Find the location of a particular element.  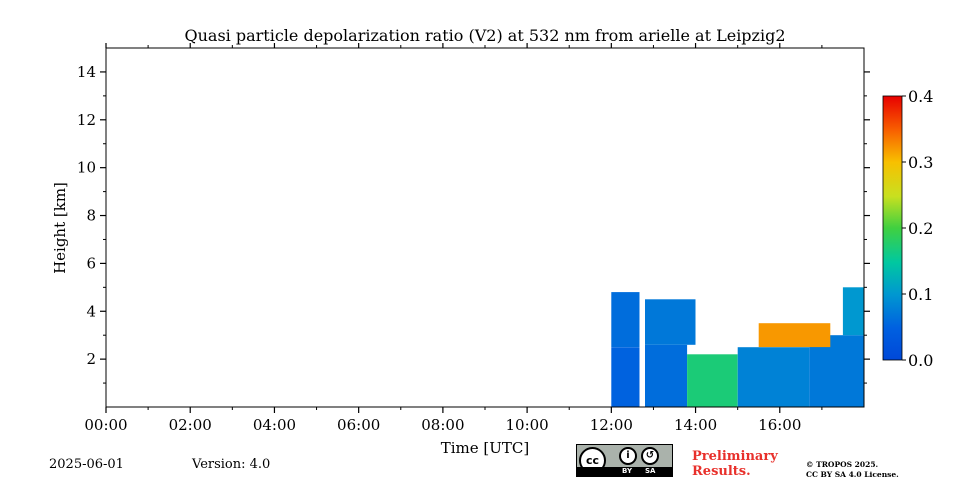

cc-license-badge: cc i ↺ BY SA is located at coordinates (624, 460).